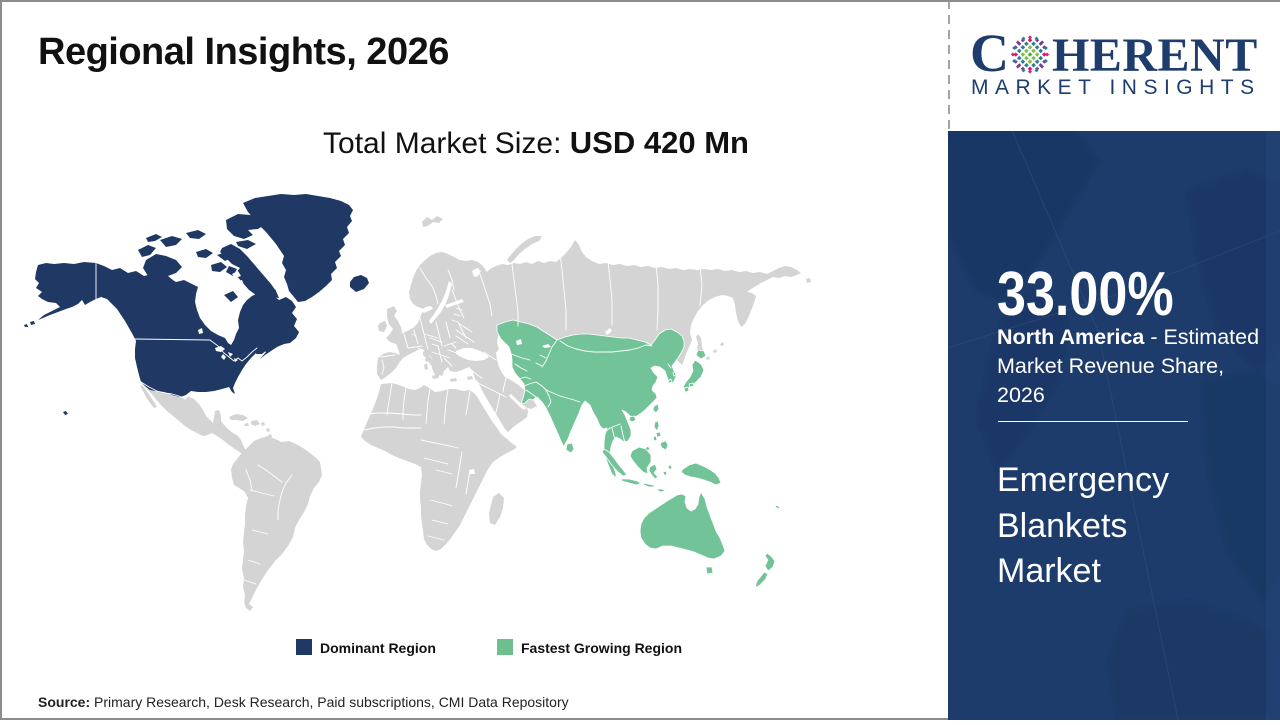 The width and height of the screenshot is (1280, 725). What do you see at coordinates (1155, 55) in the screenshot?
I see `svg-text: HERENT` at bounding box center [1155, 55].